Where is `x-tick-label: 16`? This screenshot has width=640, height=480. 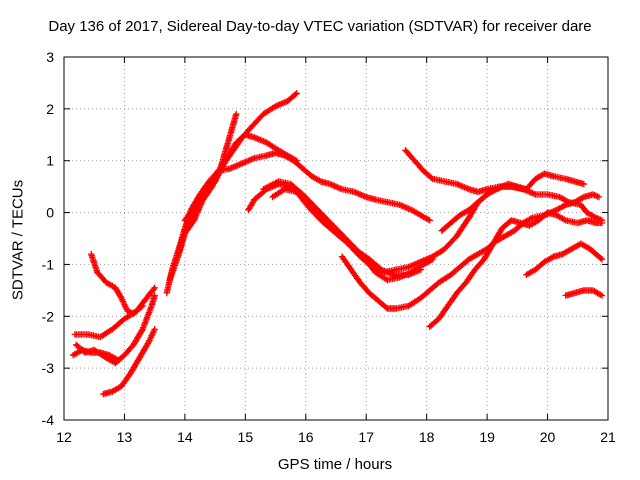
x-tick-label: 16 is located at coordinates (306, 437).